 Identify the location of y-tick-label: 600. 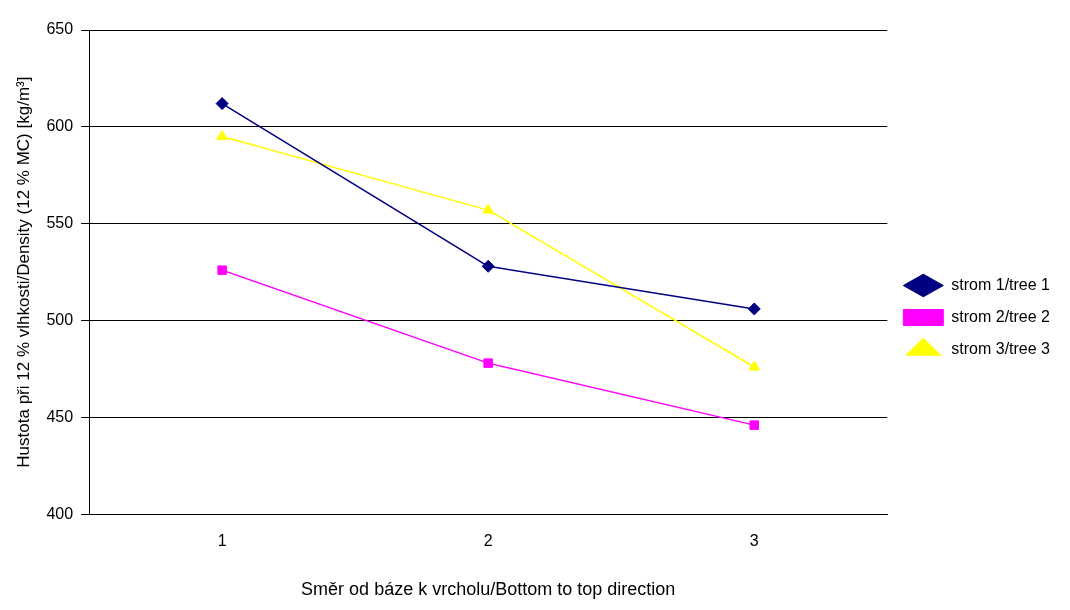
(60, 126).